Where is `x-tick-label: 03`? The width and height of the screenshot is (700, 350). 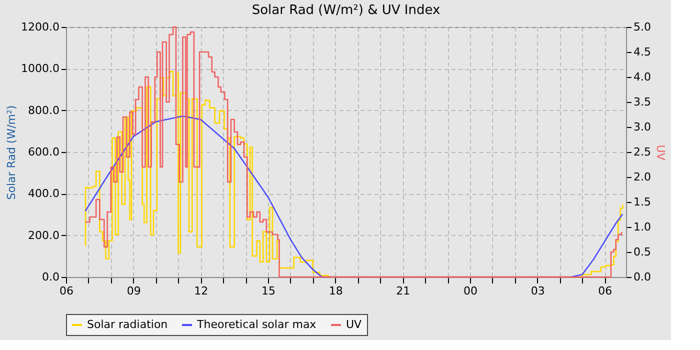
x-tick-label: 03 is located at coordinates (537, 291).